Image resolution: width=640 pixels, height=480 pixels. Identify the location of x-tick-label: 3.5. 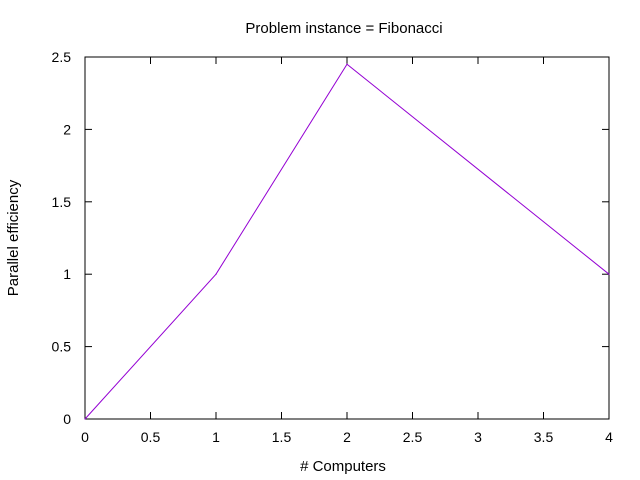
(544, 437).